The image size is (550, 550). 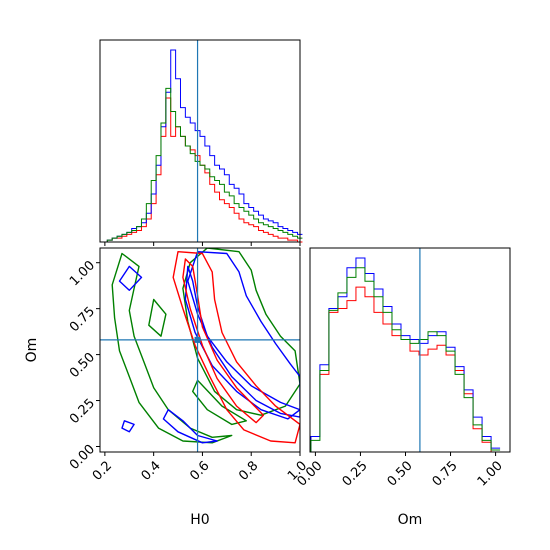 What do you see at coordinates (400, 474) in the screenshot?
I see `om-xtick-label-2: 0.50` at bounding box center [400, 474].